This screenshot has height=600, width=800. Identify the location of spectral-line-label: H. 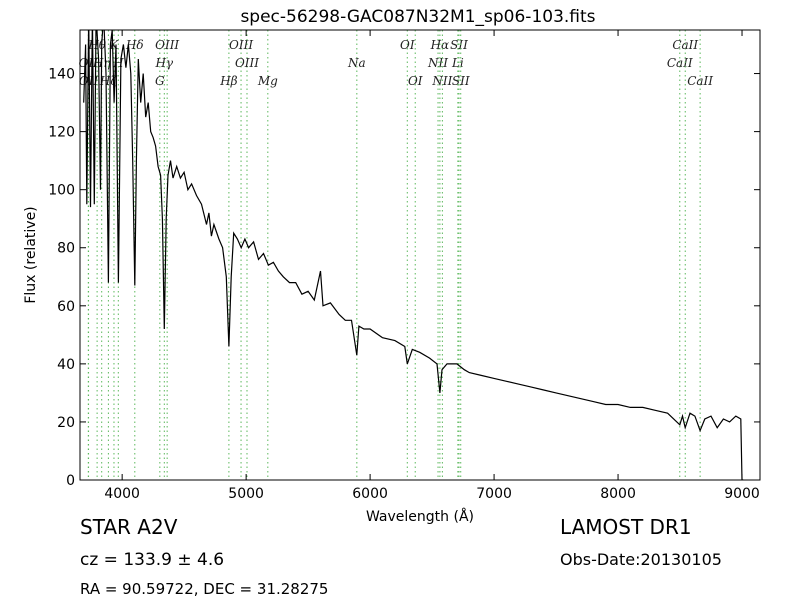
(118, 63).